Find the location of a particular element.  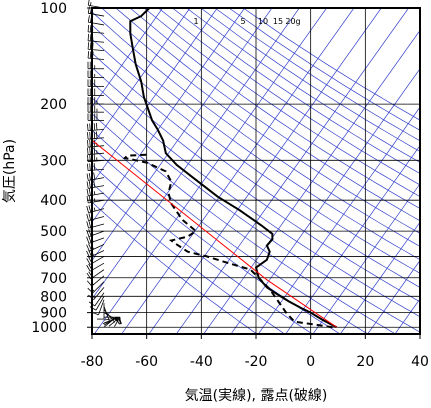

y-tick-label: 400 is located at coordinates (53, 201).